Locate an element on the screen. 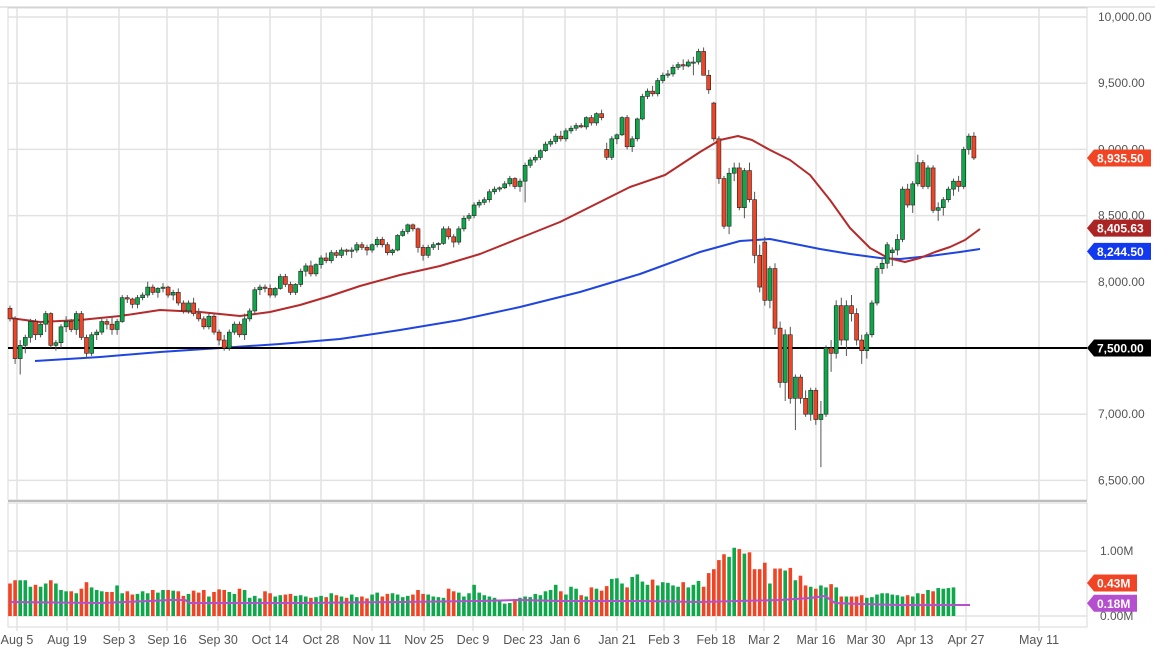 Image resolution: width=1155 pixels, height=656 pixels. volume-axis: 1.00M 0.00M is located at coordinates (1116, 583).